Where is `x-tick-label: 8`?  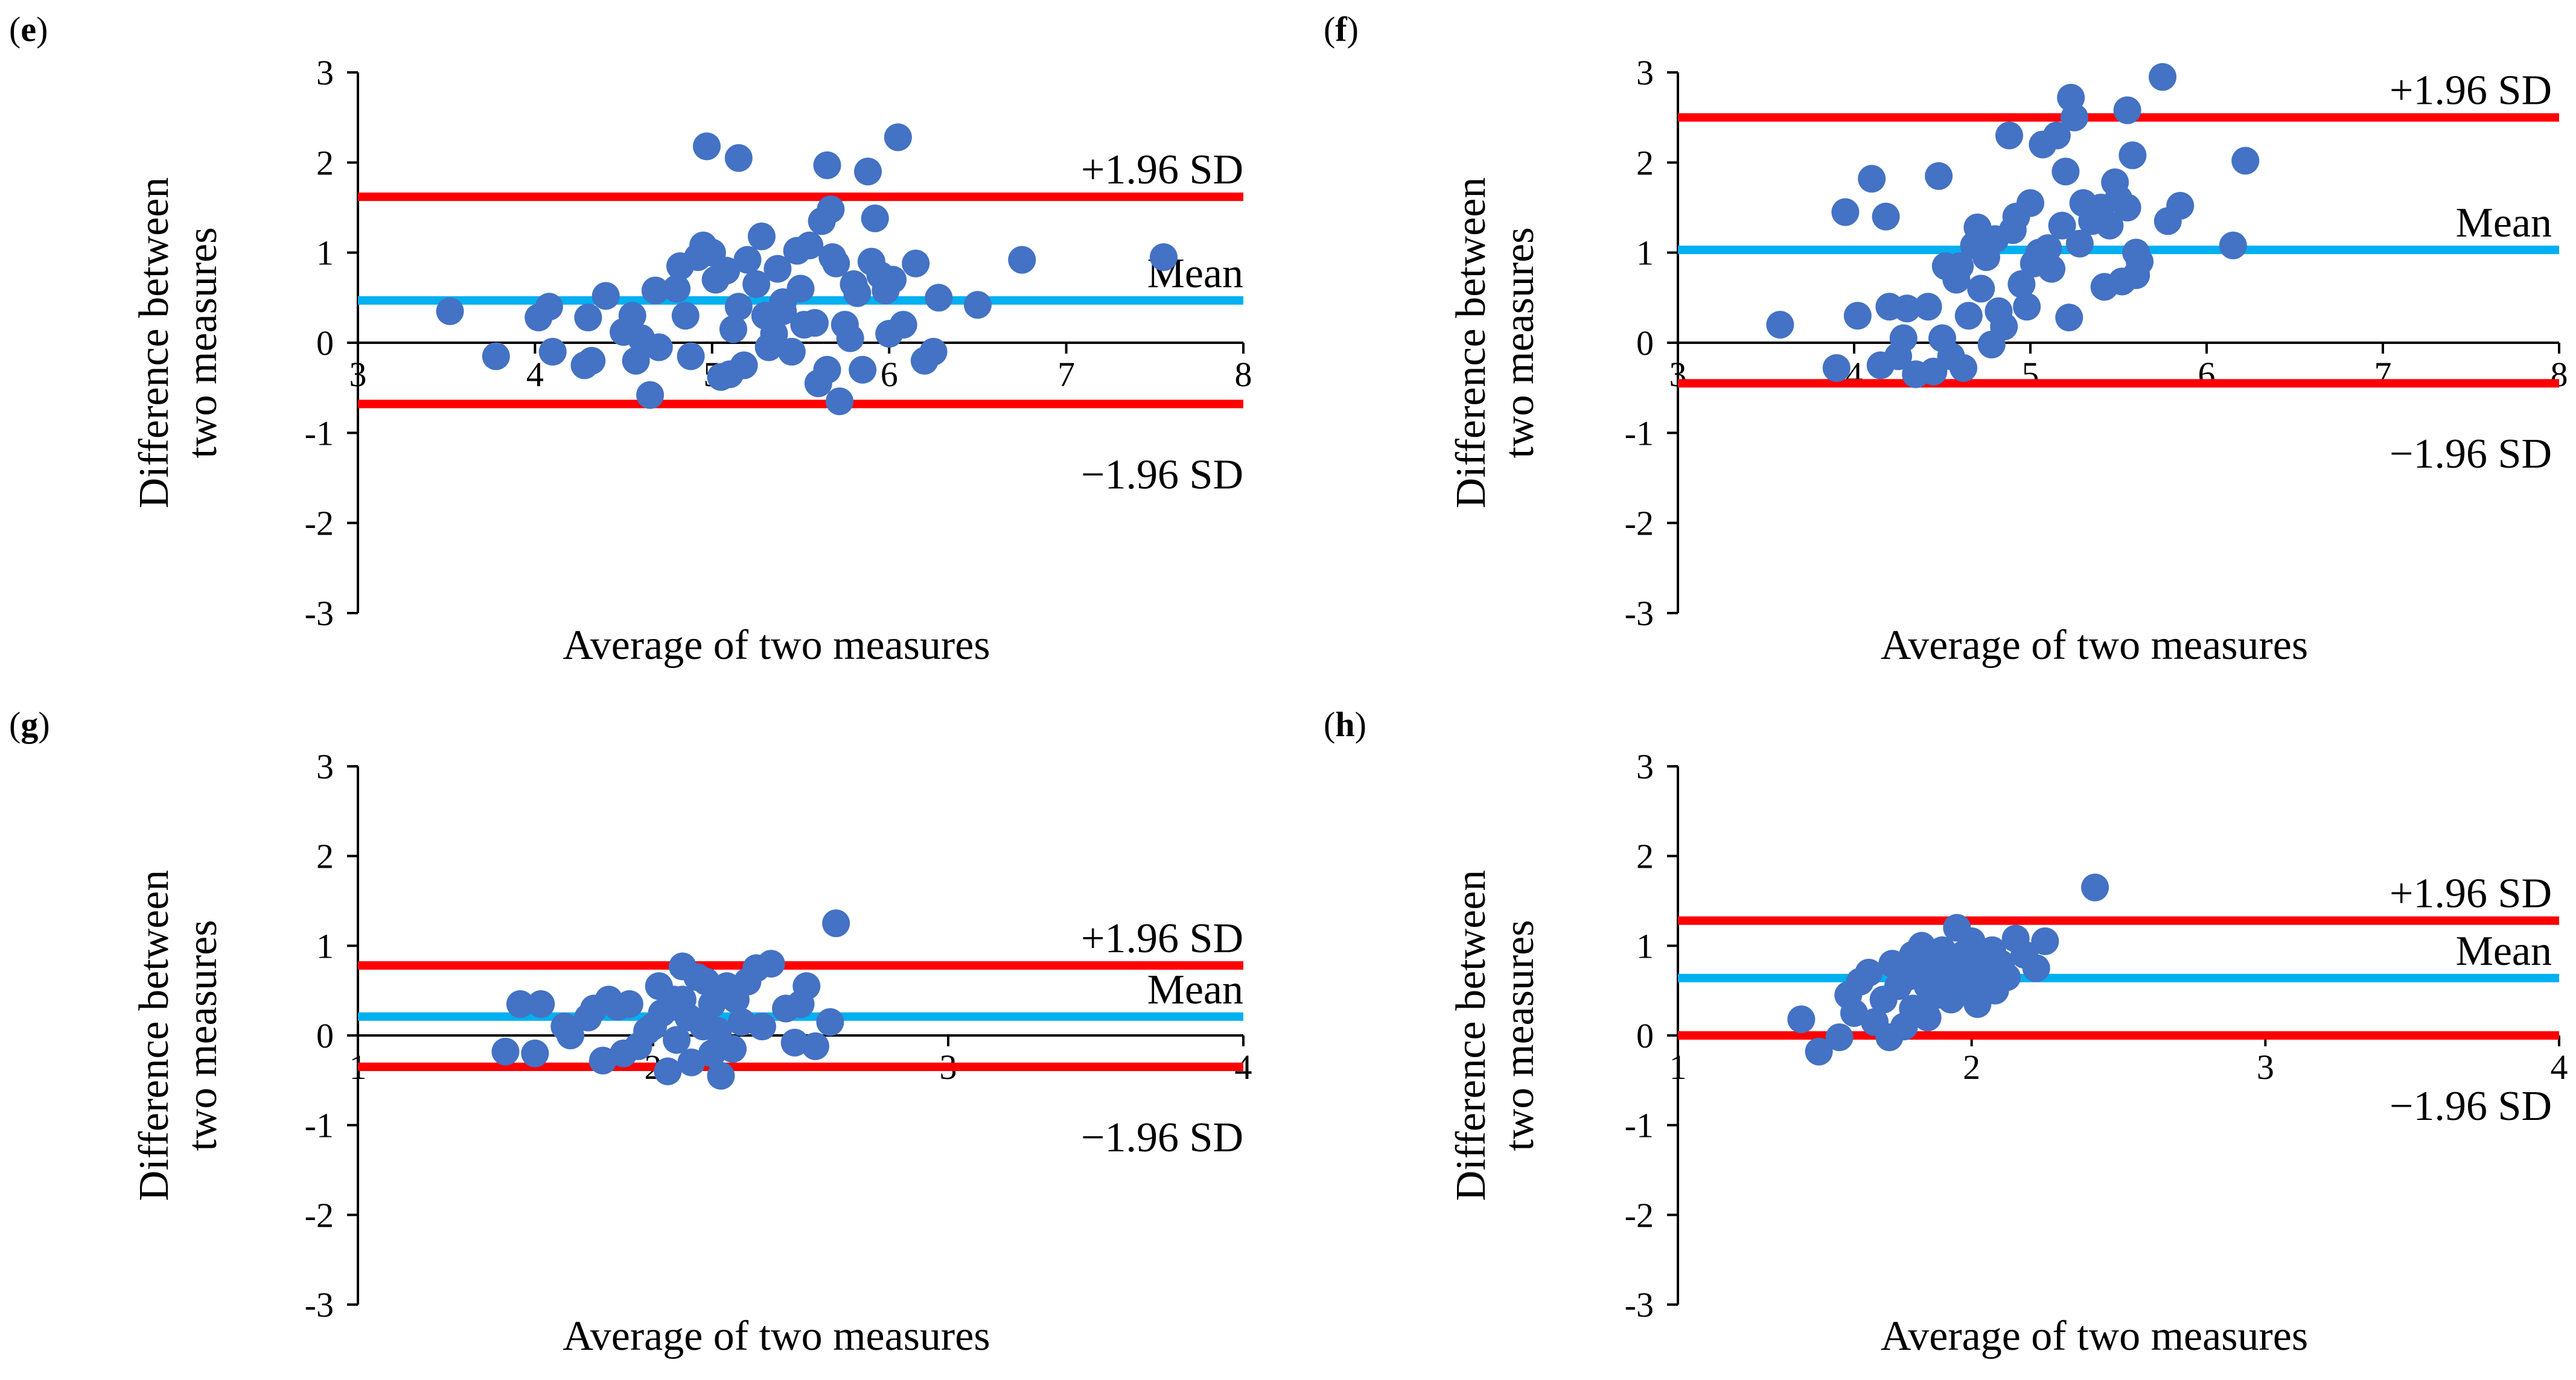
x-tick-label: 8 is located at coordinates (1243, 374).